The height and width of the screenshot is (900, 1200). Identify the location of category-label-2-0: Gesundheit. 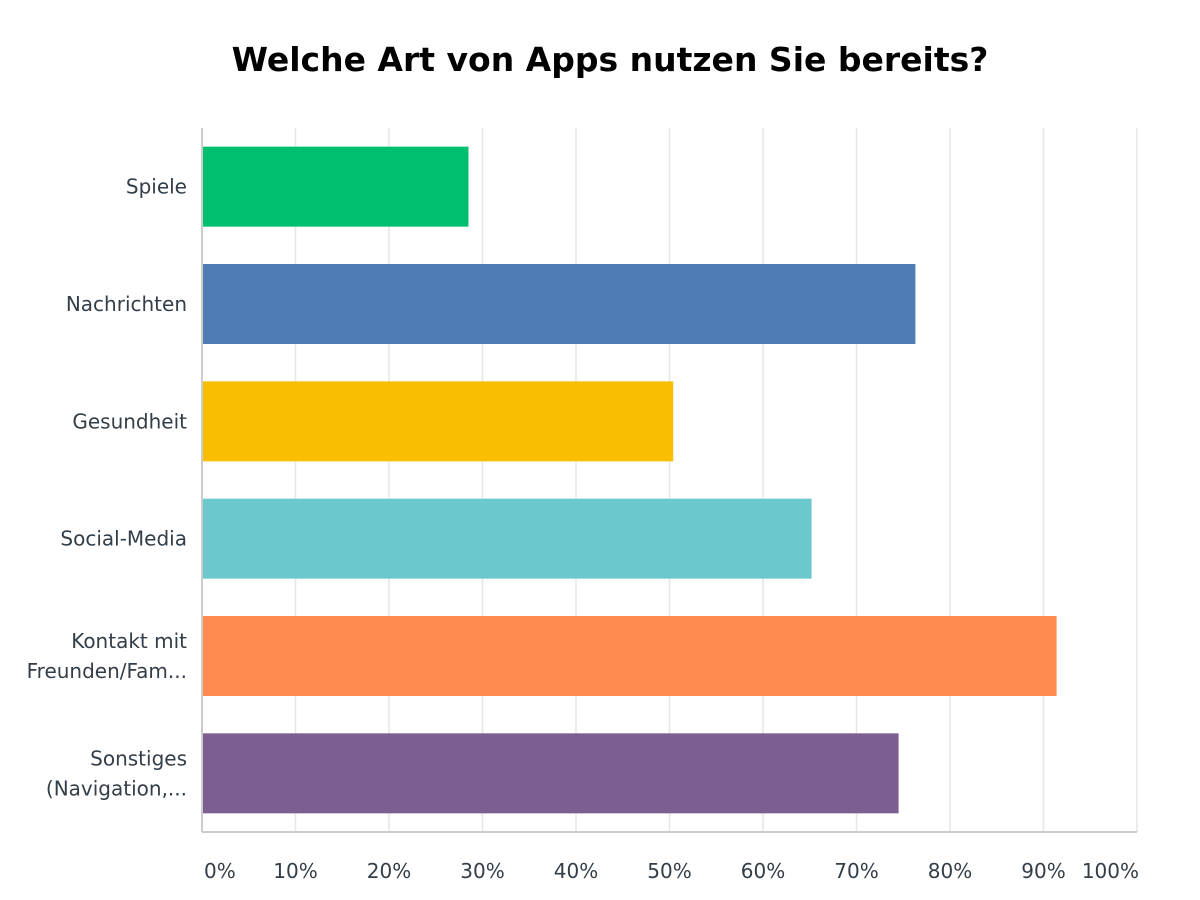
(129, 421).